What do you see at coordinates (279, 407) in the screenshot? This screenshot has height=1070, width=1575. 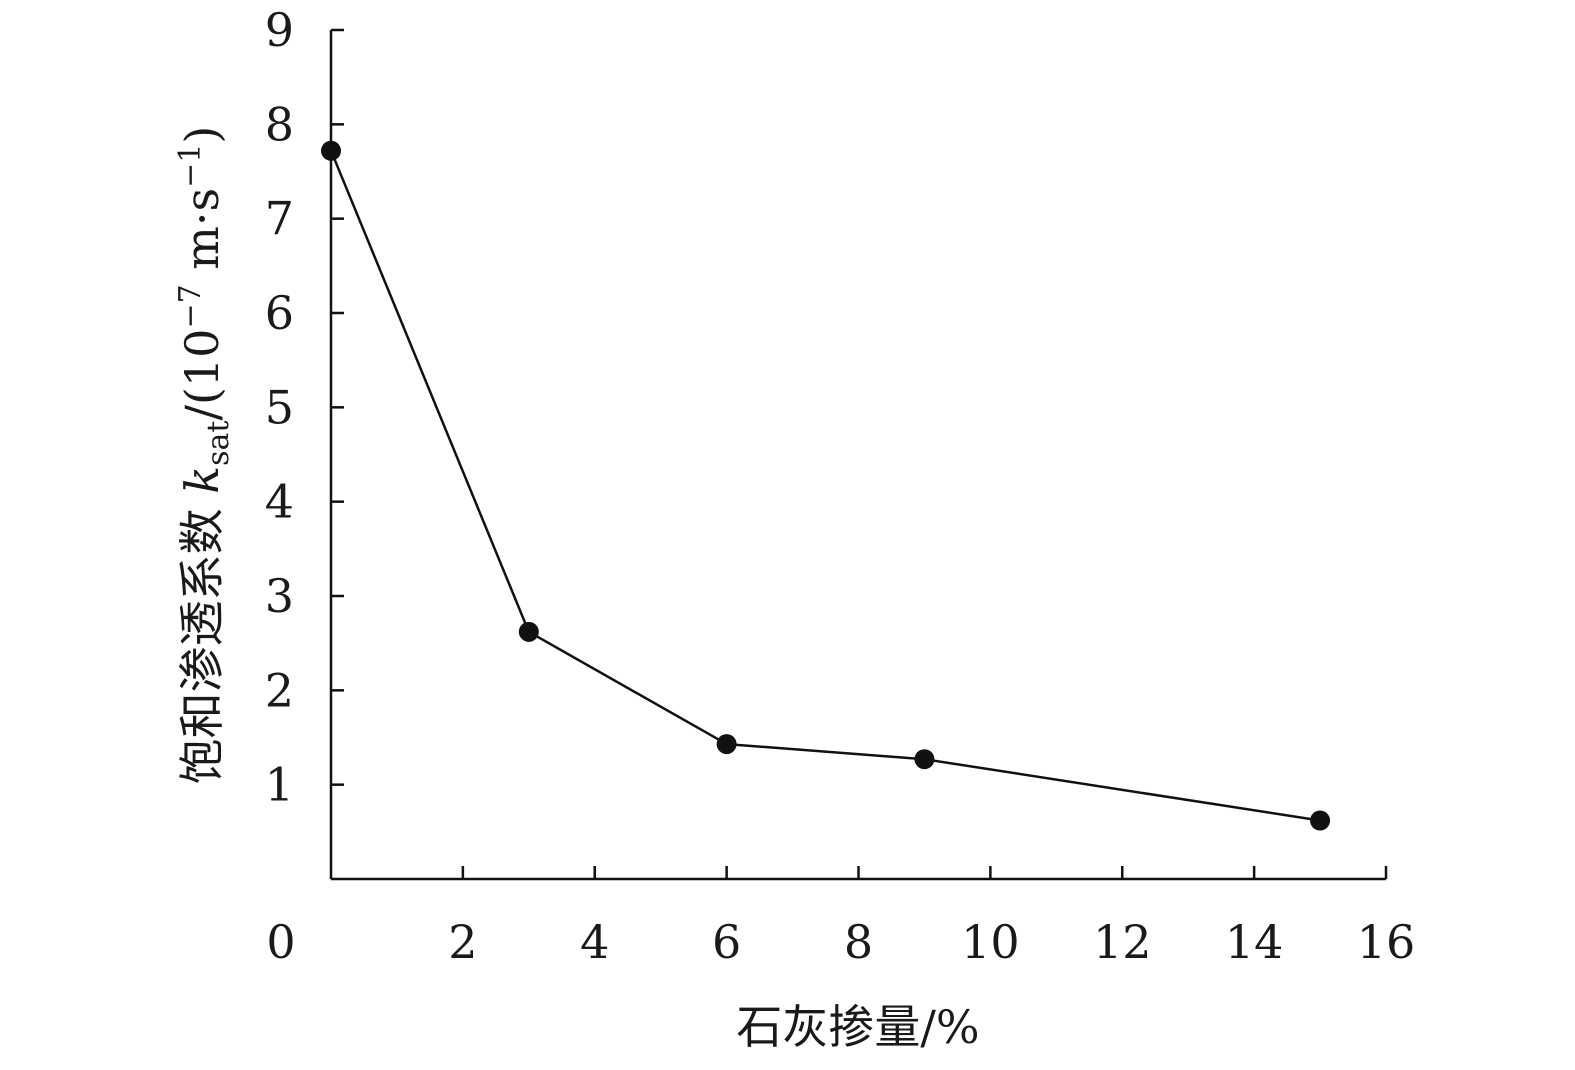 I see `y-tick-label: 5` at bounding box center [279, 407].